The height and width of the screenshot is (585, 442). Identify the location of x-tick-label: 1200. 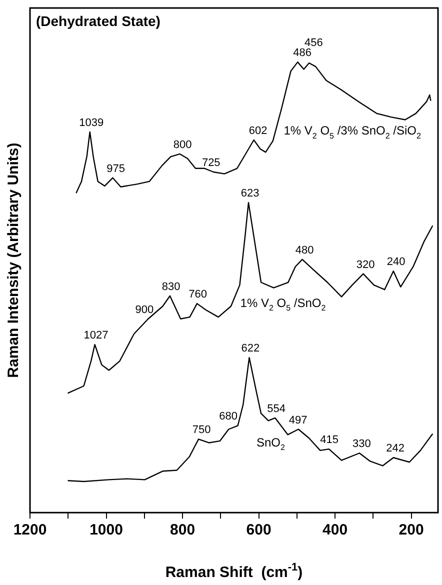
(30, 530).